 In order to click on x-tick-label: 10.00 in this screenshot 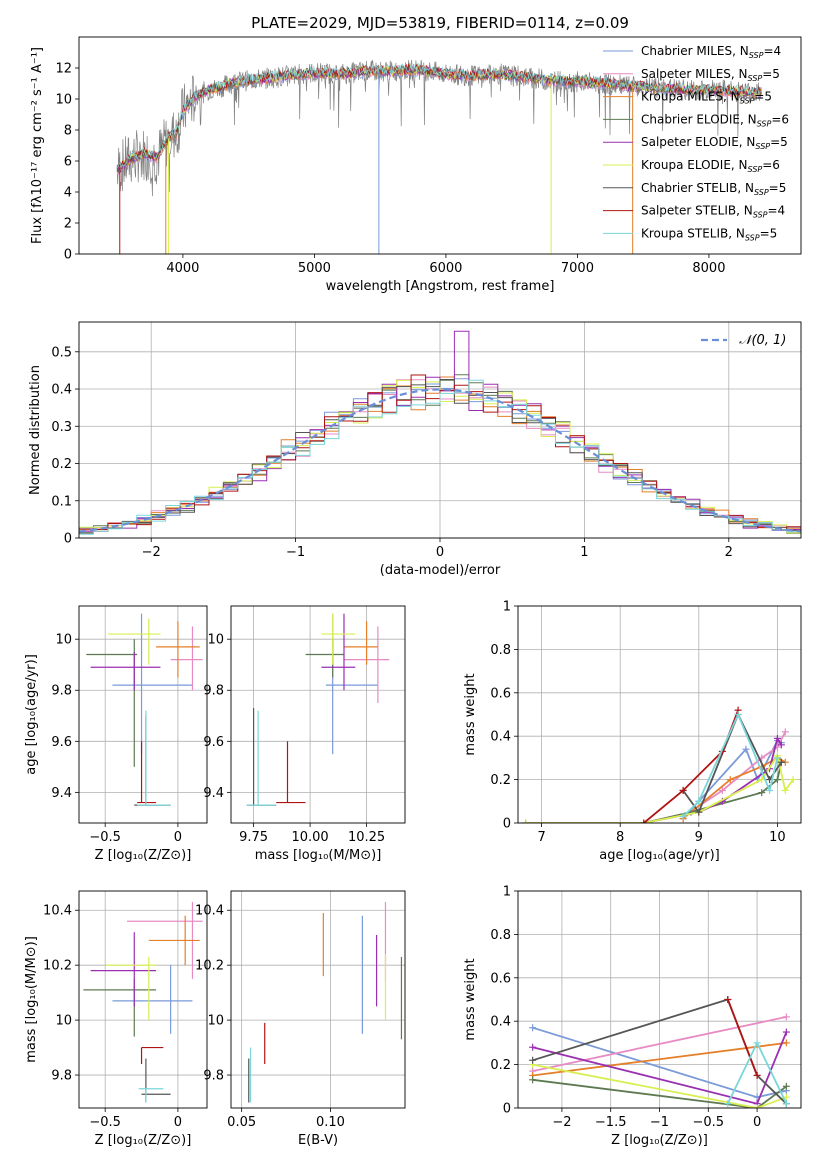, I will do `click(309, 837)`.